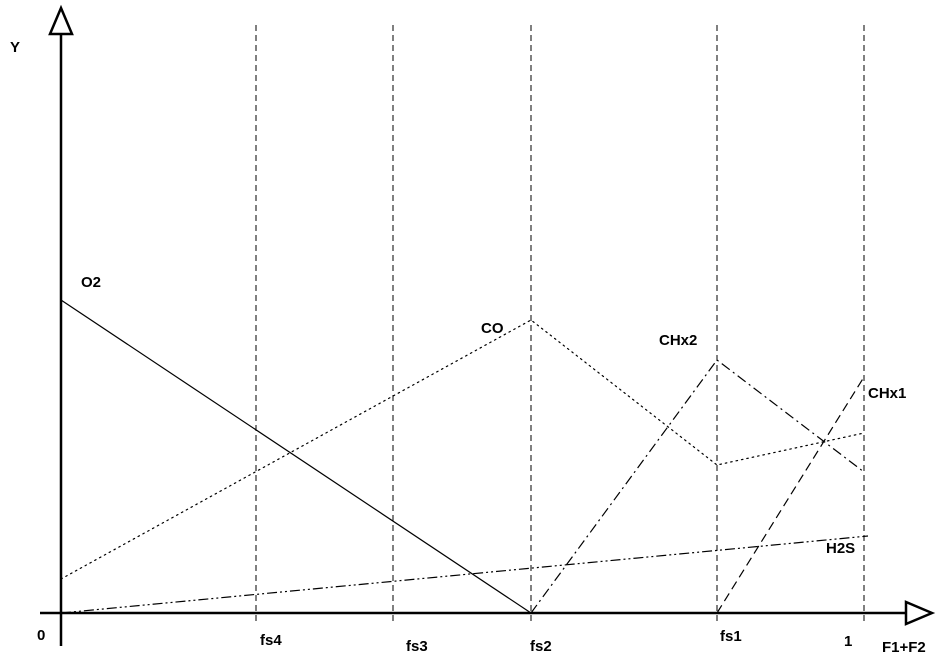 The image size is (943, 660). I want to click on curve-chx1, so click(790, 495).